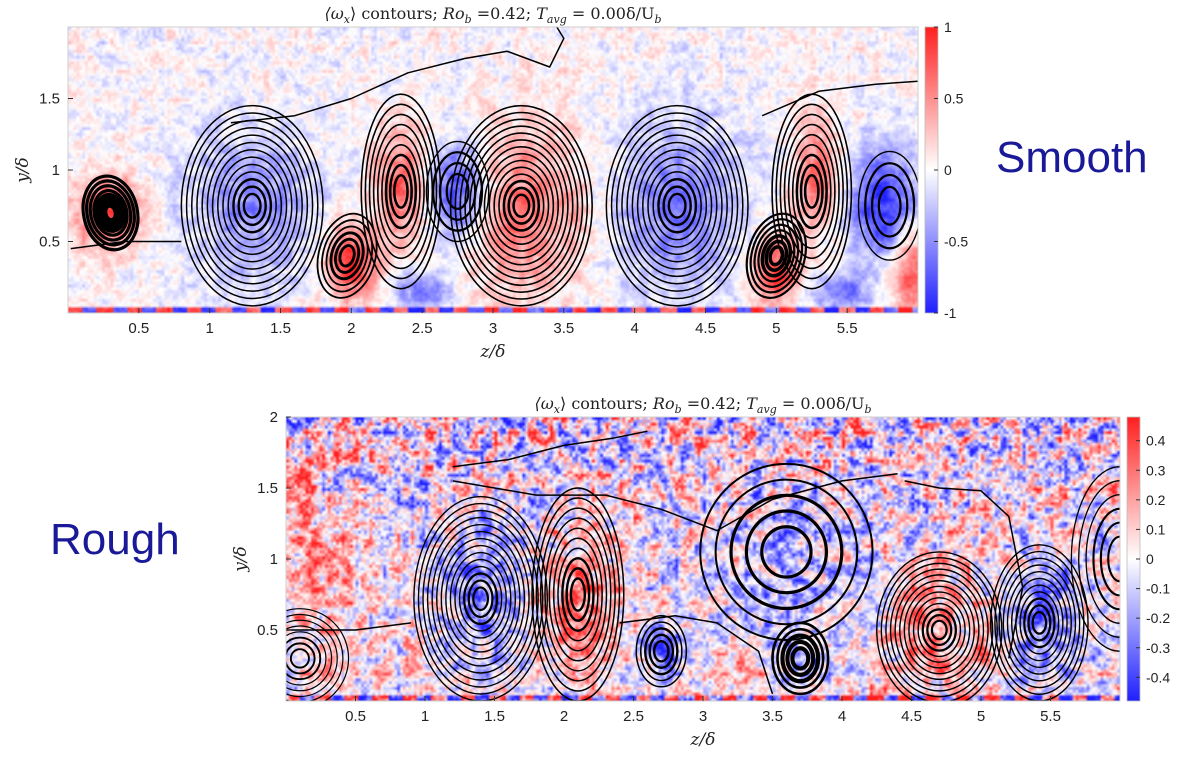 This screenshot has width=1197, height=761. What do you see at coordinates (494, 716) in the screenshot?
I see `rough-xtick-label-2: 1.5` at bounding box center [494, 716].